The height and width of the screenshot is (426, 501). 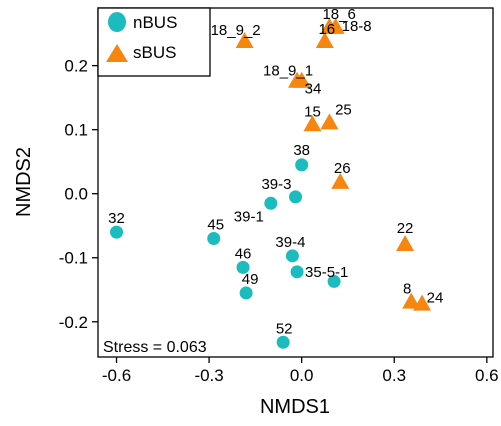 What do you see at coordinates (236, 30) in the screenshot?
I see `point-label: 18_9_2` at bounding box center [236, 30].